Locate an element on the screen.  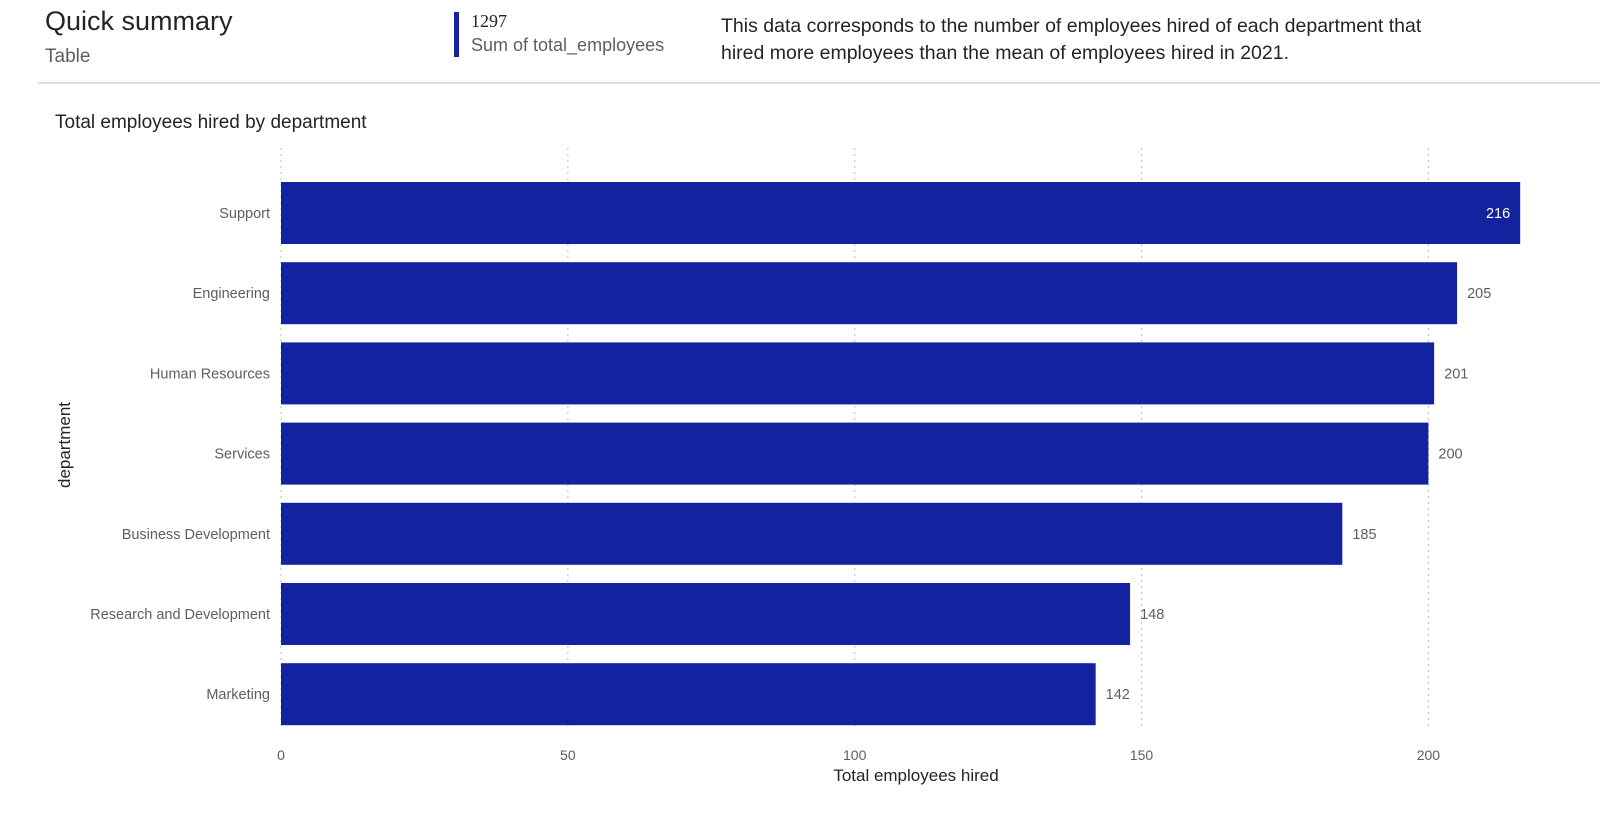
data-label-0: 216 is located at coordinates (1498, 214).